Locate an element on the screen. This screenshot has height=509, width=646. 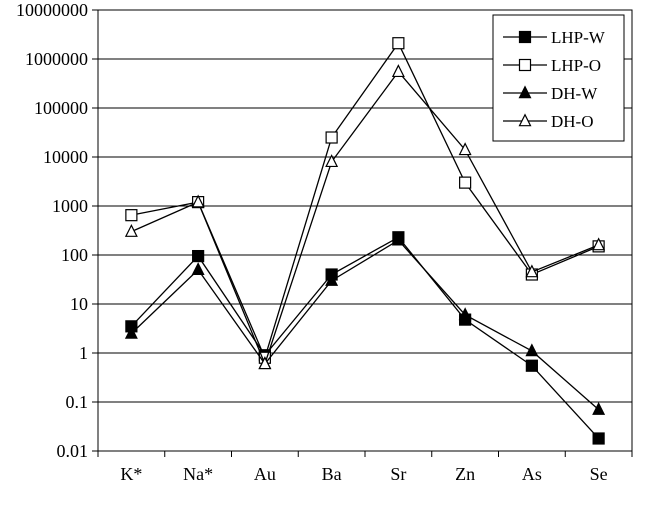
y-tick-label: 0.01 is located at coordinates (73, 451).